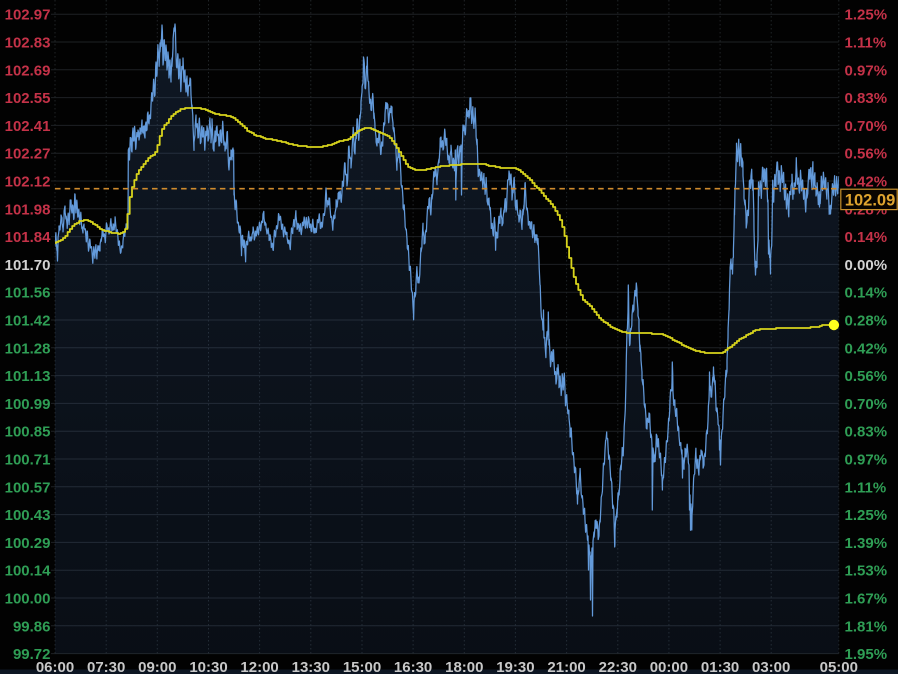  I want to click on svg-text: 101.28, so click(28, 348).